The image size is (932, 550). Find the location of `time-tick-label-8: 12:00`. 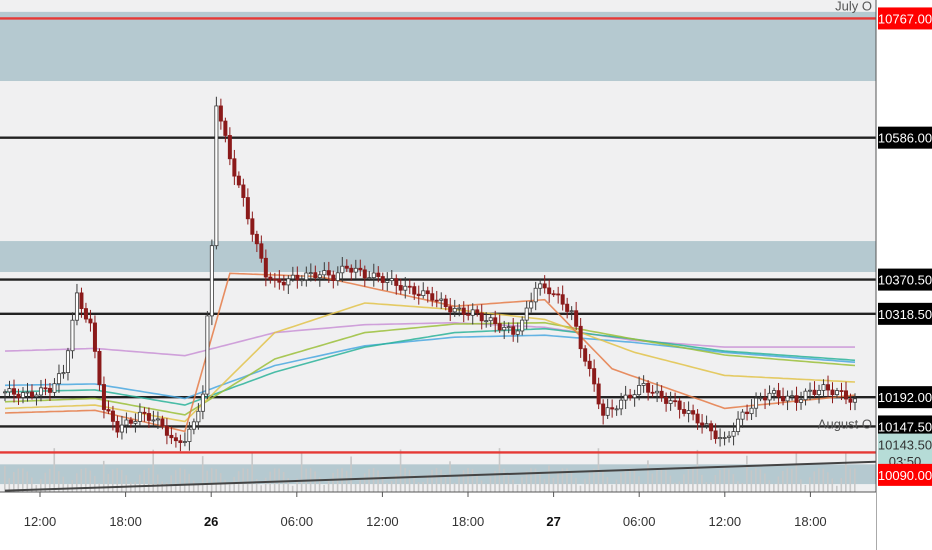

time-tick-label-8: 12:00 is located at coordinates (725, 521).